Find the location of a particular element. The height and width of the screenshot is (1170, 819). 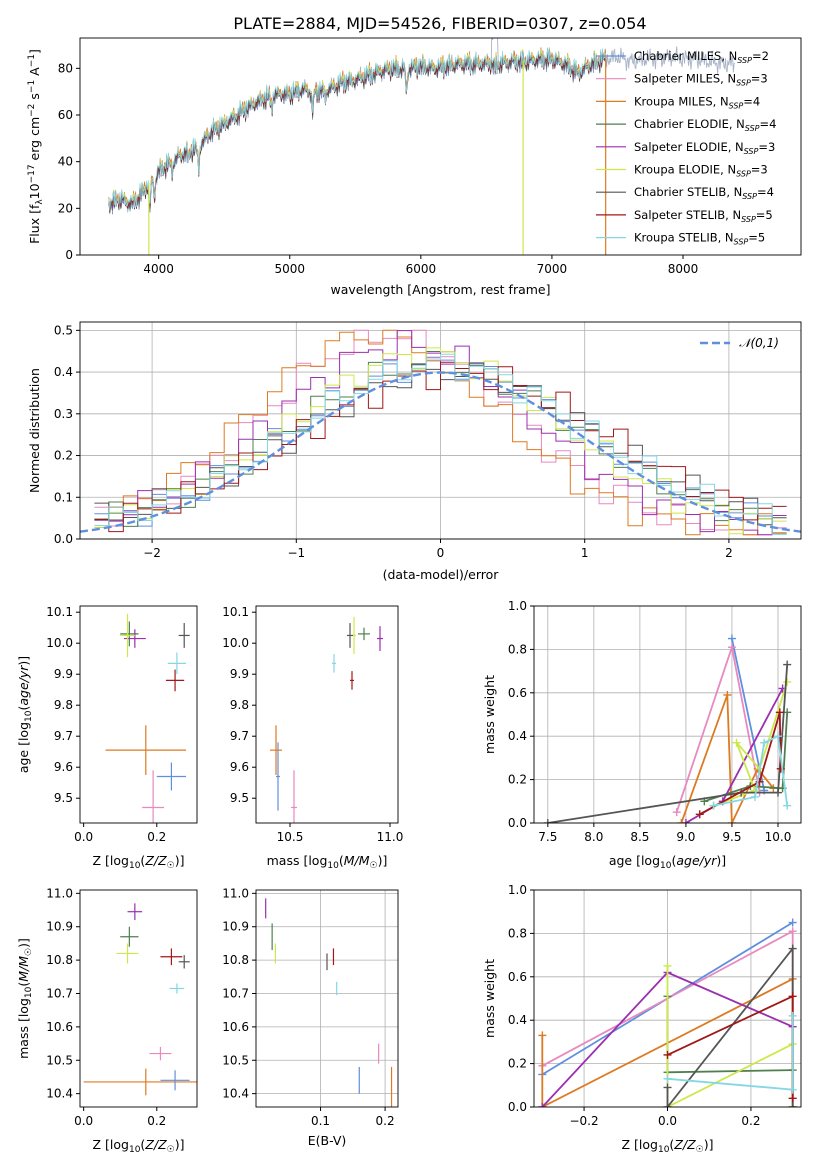

y-axis-label: mass [log10(M/M☉)] is located at coordinates (25, 998).